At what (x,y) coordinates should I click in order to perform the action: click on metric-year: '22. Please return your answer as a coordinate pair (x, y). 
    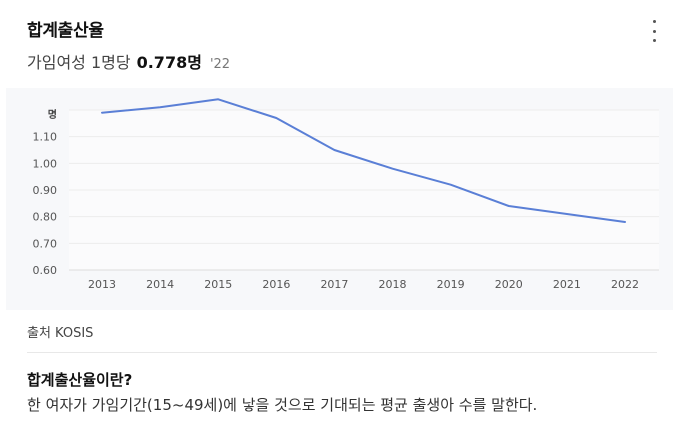
    Looking at the image, I should click on (220, 64).